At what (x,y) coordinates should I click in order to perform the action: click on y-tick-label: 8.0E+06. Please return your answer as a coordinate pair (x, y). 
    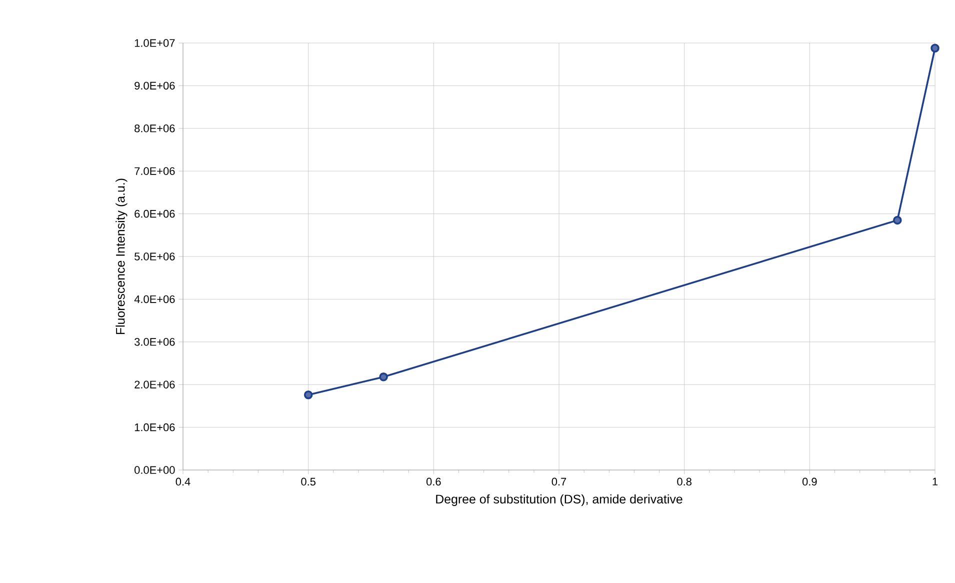
    Looking at the image, I should click on (154, 128).